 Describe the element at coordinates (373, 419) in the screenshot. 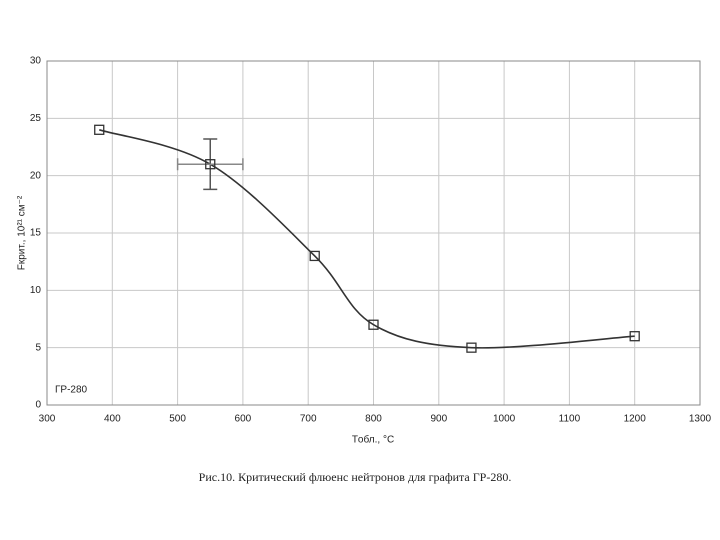

I see `x-tick-label: 800` at that location.